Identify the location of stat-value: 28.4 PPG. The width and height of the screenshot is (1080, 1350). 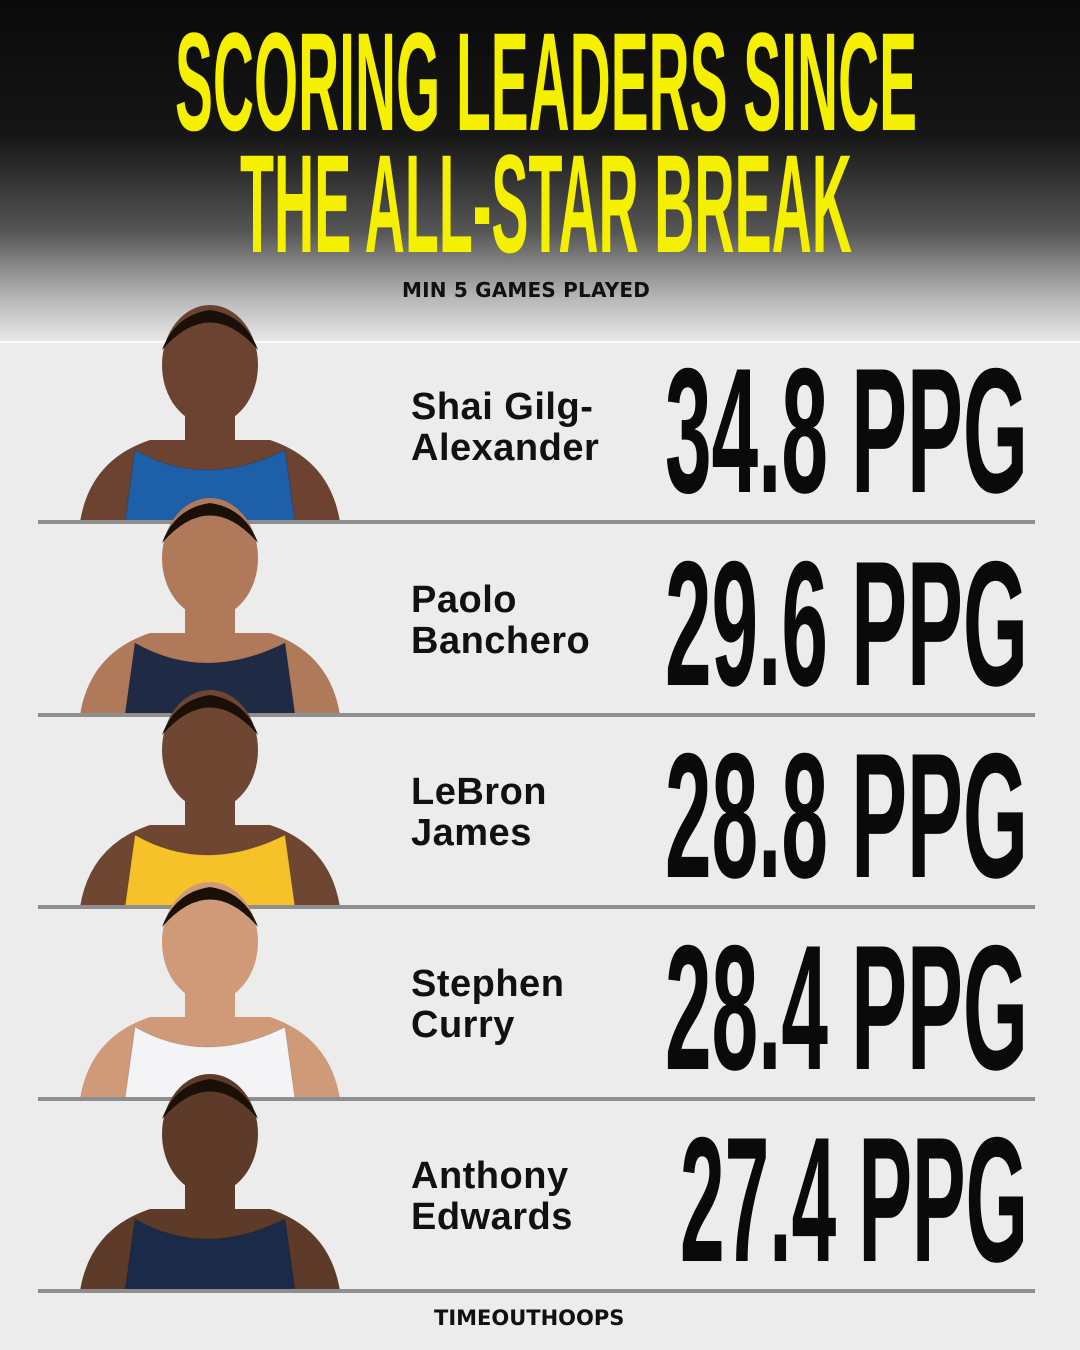
(846, 1005).